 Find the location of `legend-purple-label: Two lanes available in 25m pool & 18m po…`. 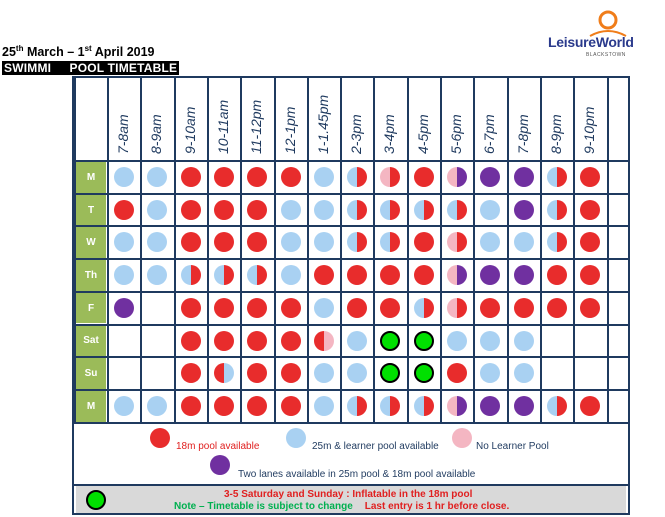

legend-purple-label: Two lanes available in 25m pool & 18m po… is located at coordinates (357, 474).